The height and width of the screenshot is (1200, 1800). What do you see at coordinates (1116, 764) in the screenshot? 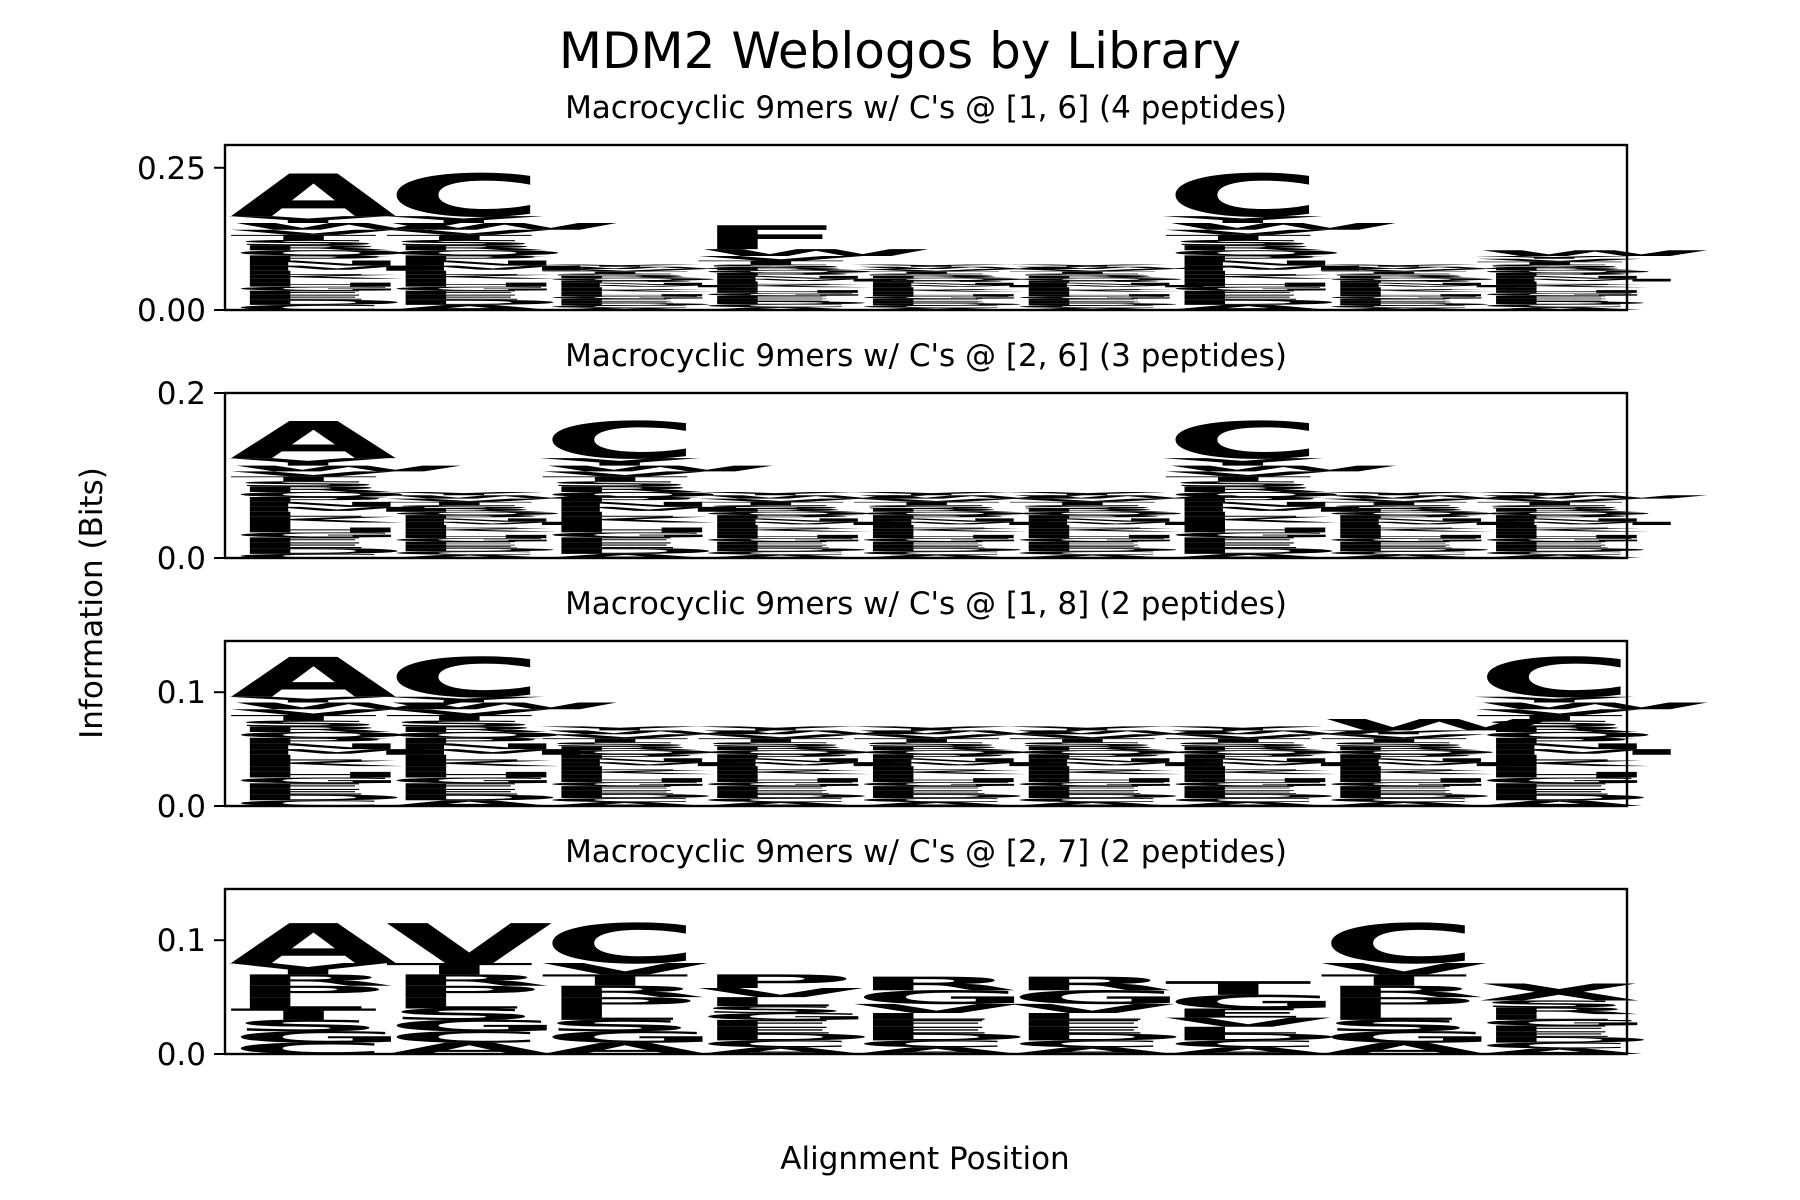
I see `logo-letter: M` at bounding box center [1116, 764].